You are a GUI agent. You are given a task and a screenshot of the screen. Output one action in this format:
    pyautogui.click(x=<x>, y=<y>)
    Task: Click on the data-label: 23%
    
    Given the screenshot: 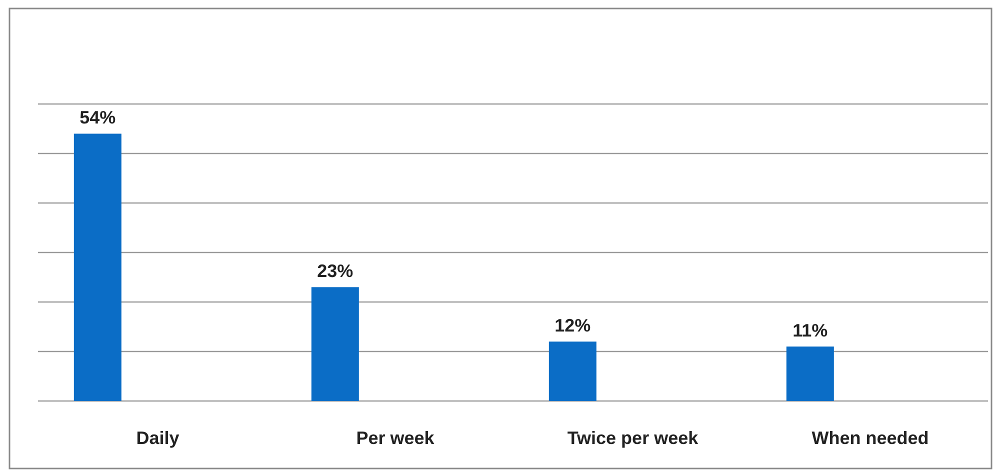 What is the action you would take?
    pyautogui.click(x=335, y=271)
    